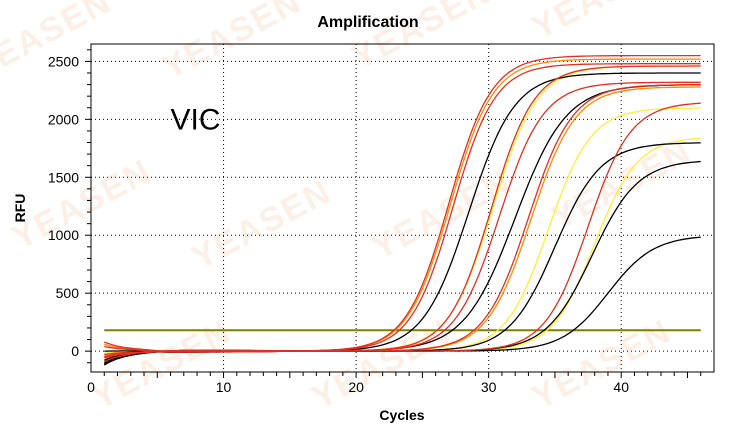 Image resolution: width=737 pixels, height=438 pixels. I want to click on y-axis-title: RFU, so click(20, 208).